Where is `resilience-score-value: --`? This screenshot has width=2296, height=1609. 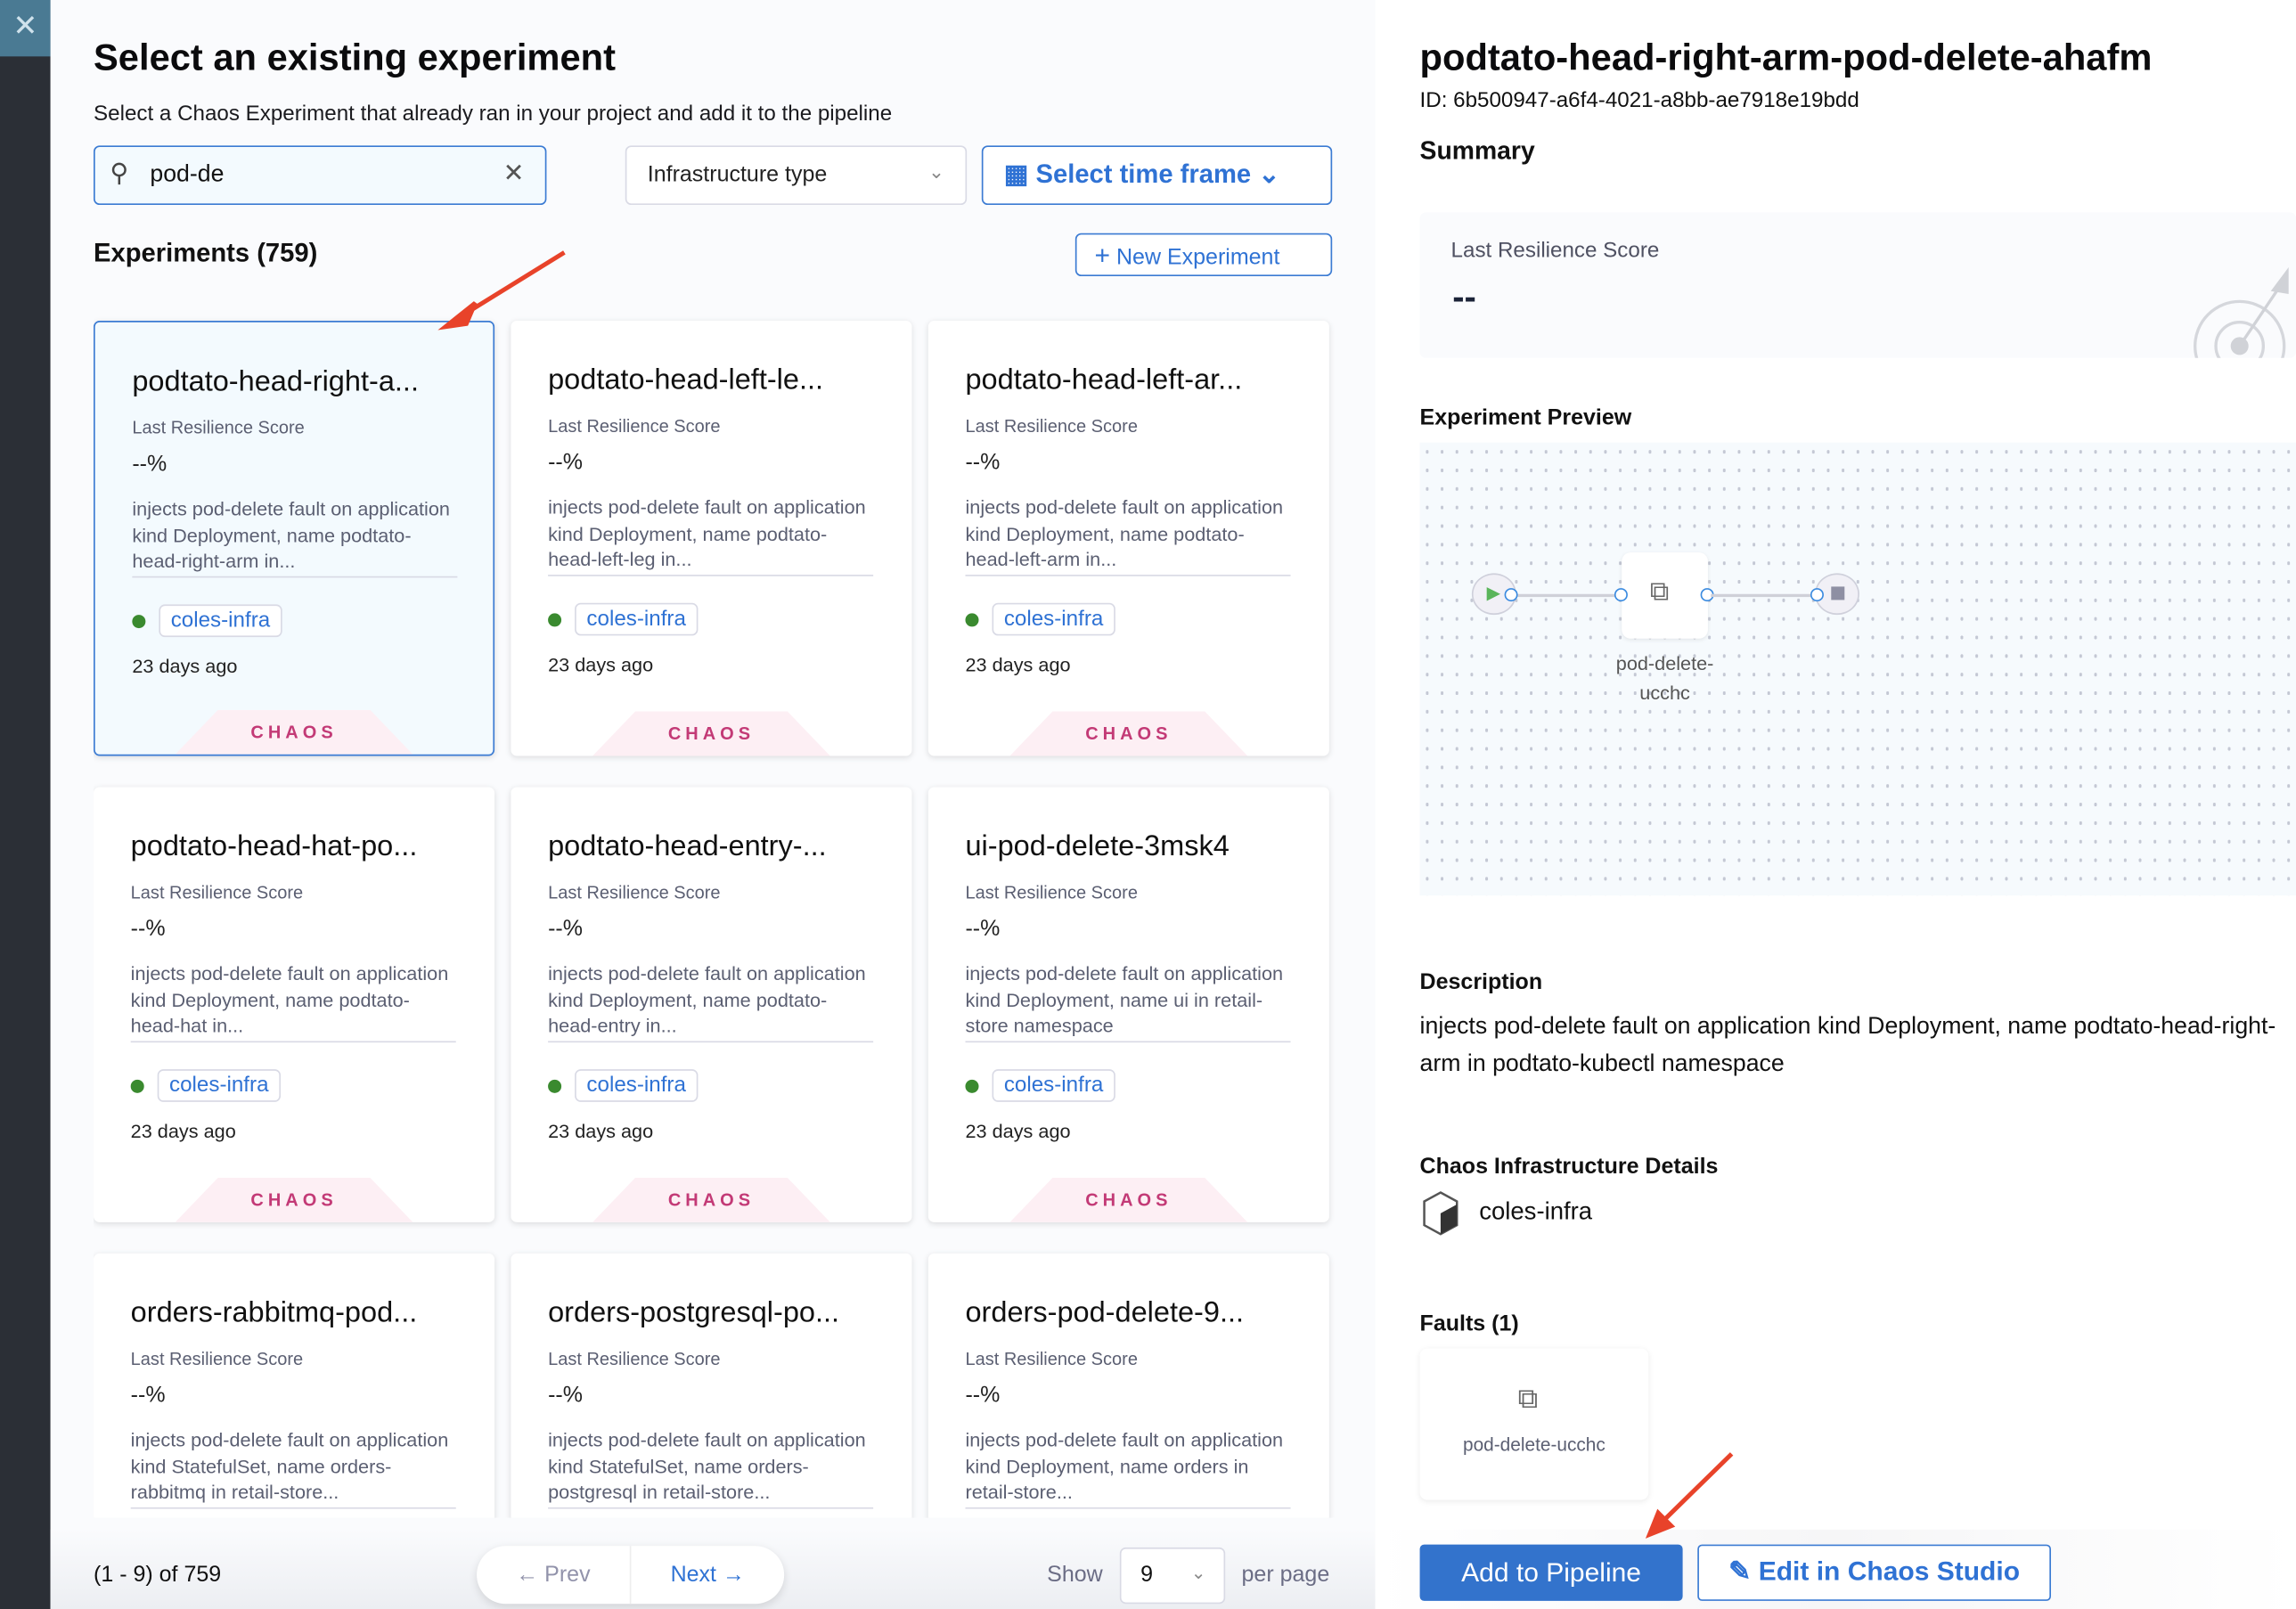
resilience-score-value: -- is located at coordinates (1464, 297).